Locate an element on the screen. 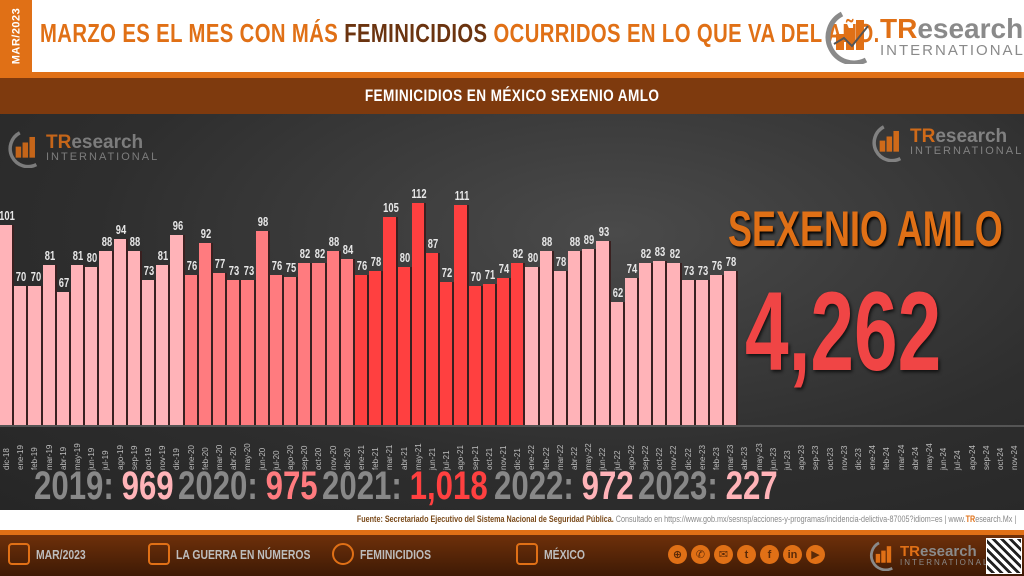 The height and width of the screenshot is (576, 1024). year-total-label: 2021: is located at coordinates (362, 486).